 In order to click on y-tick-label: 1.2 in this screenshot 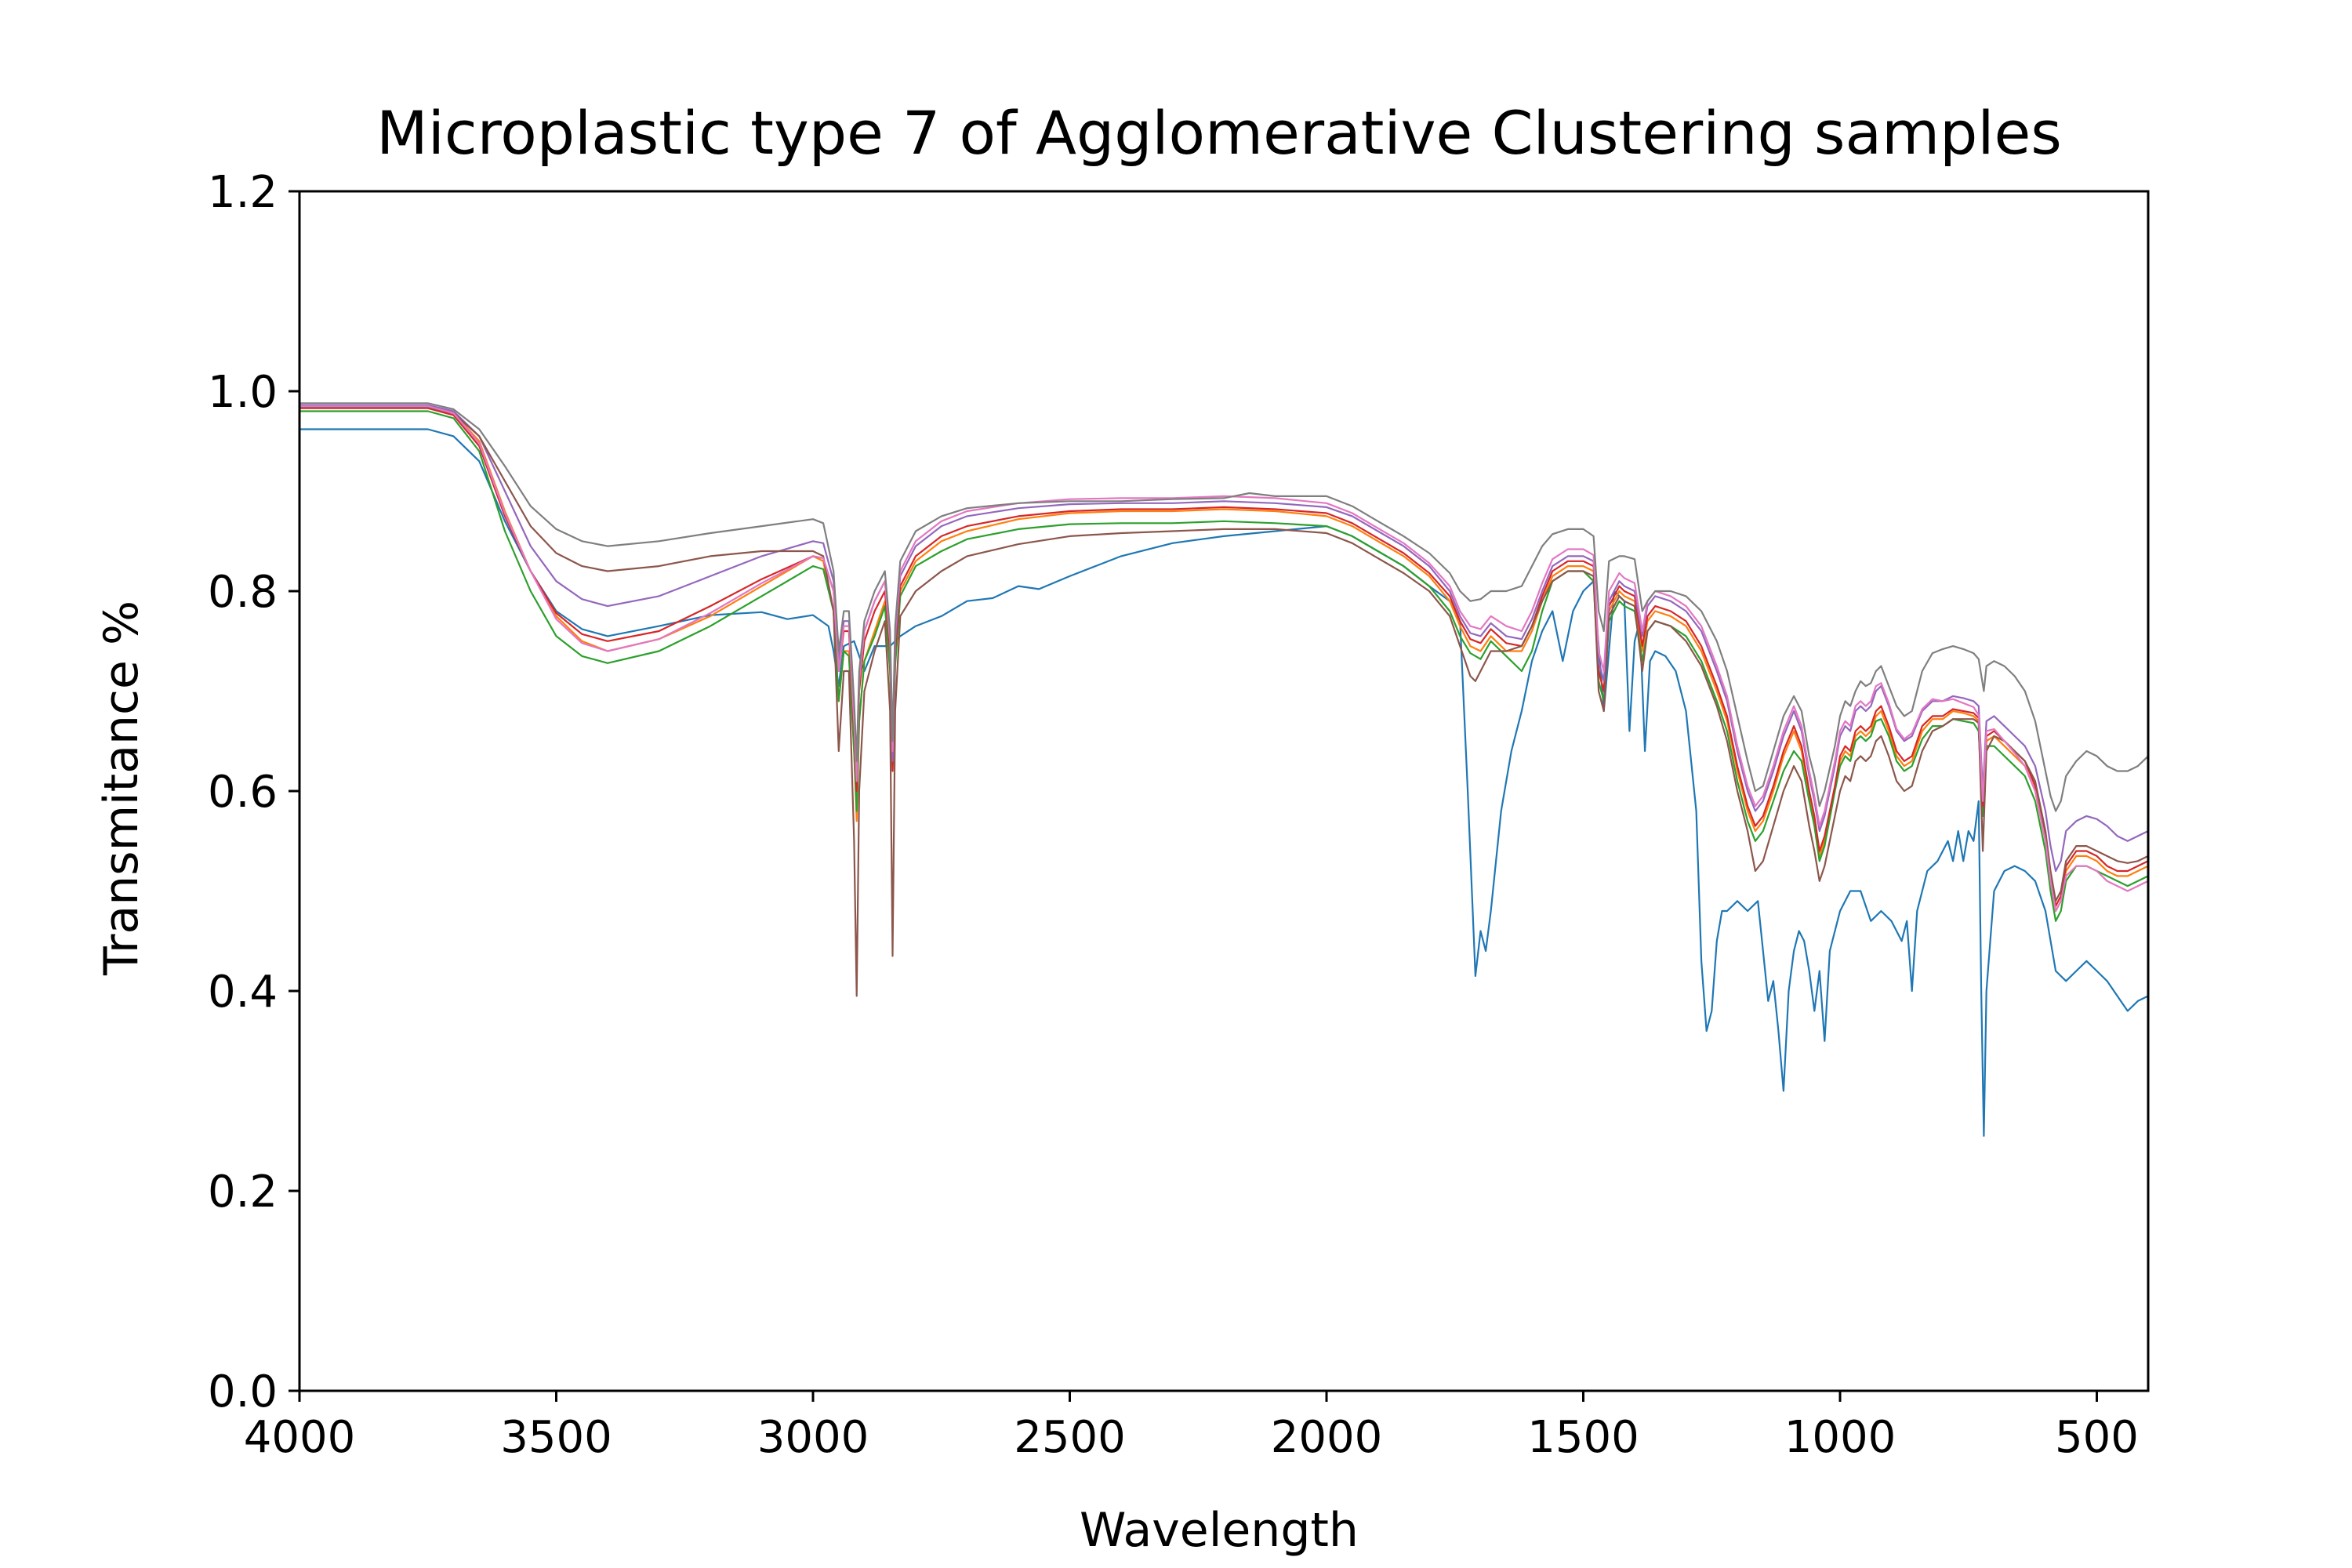, I will do `click(243, 192)`.